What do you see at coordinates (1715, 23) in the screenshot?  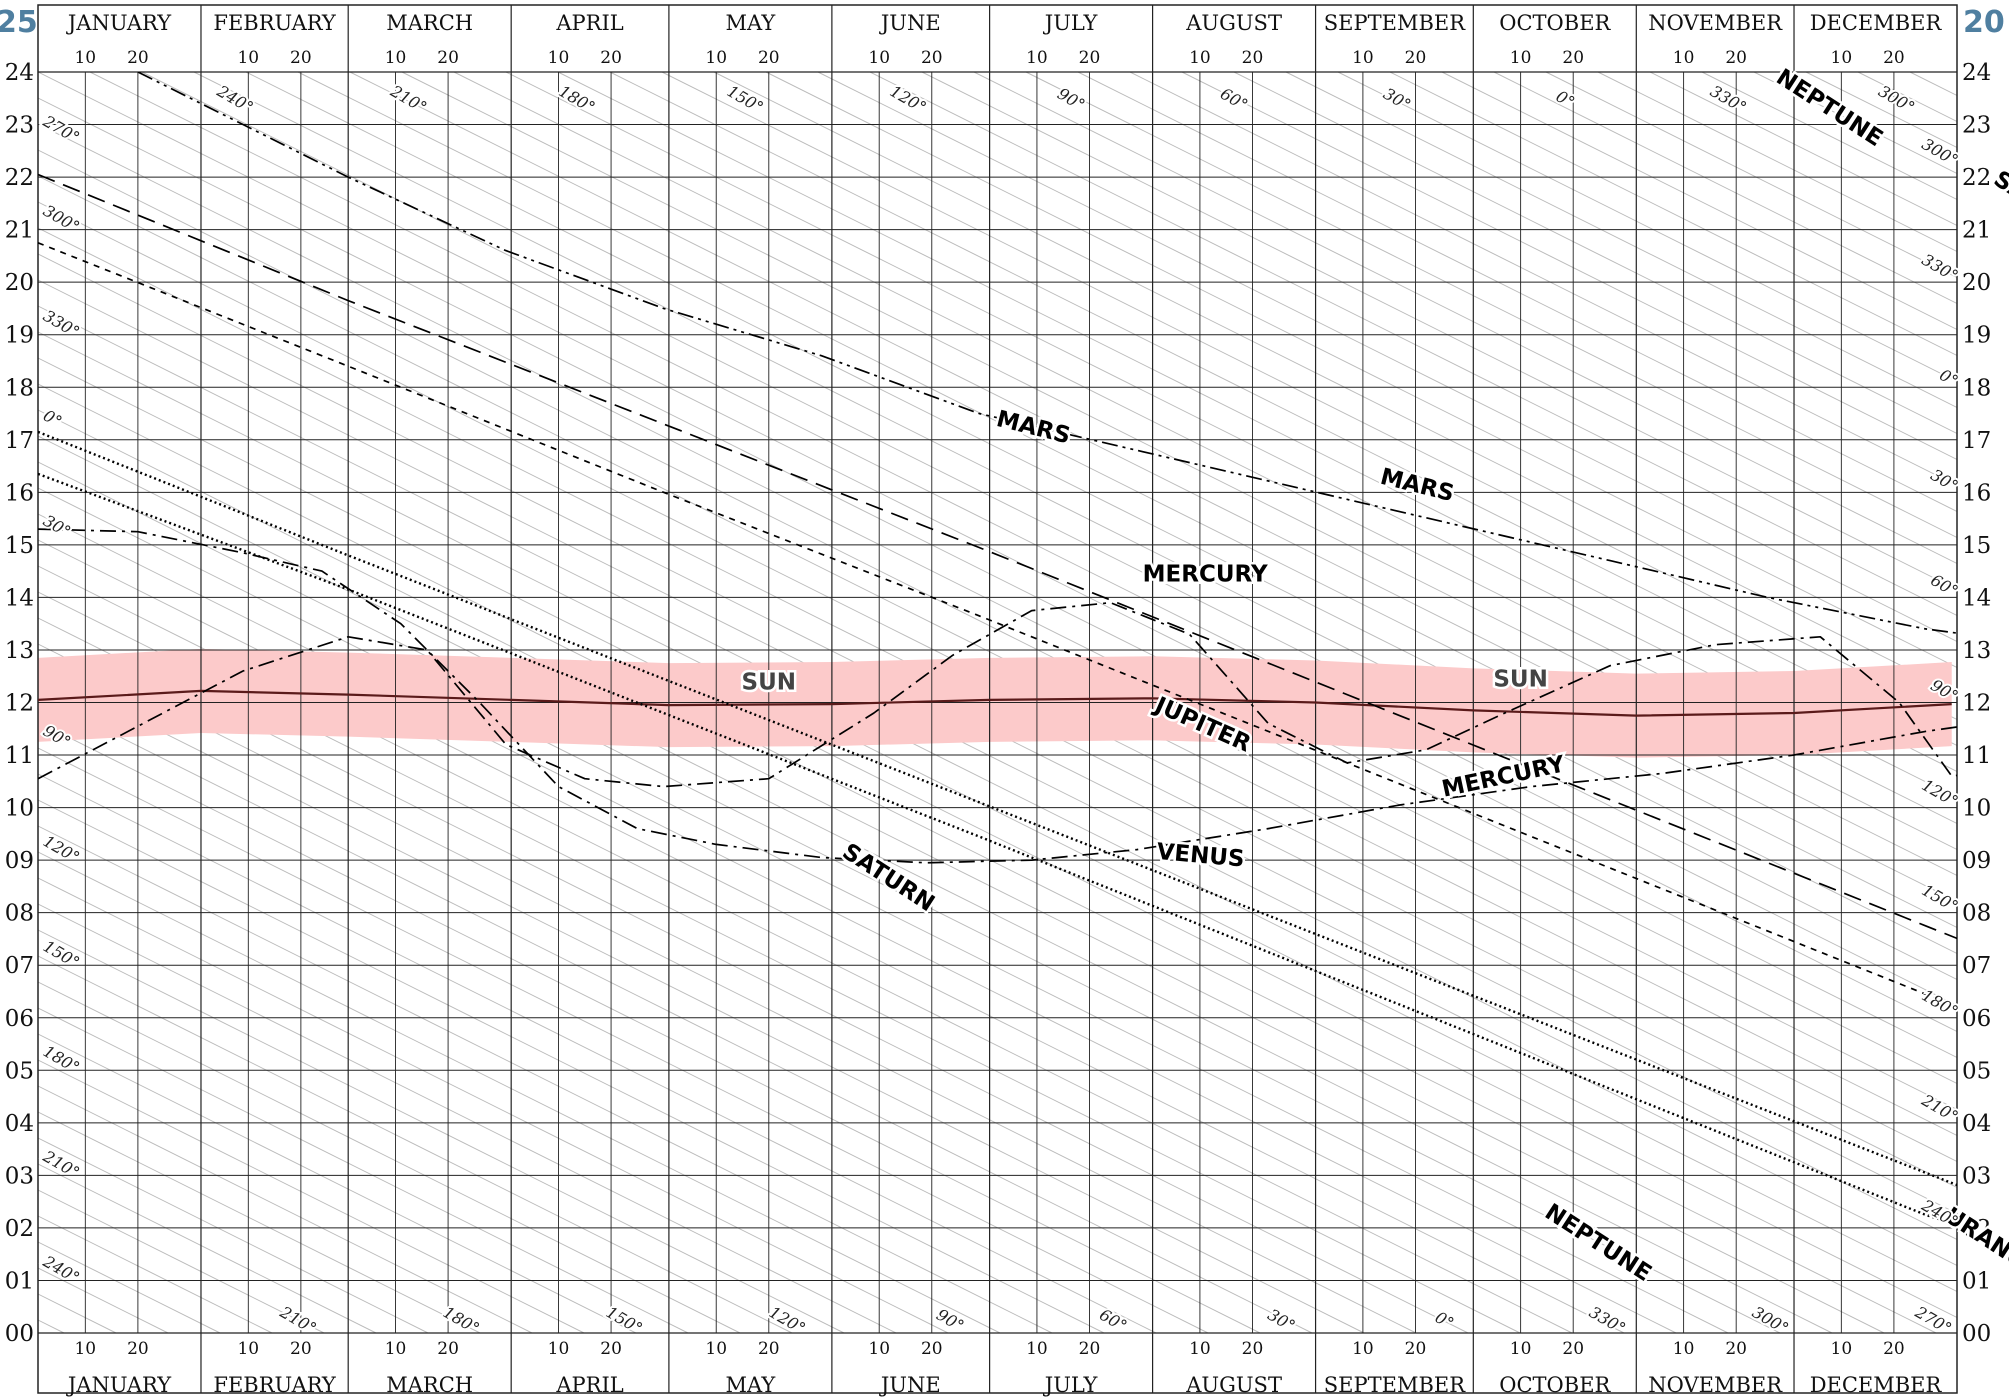 I see `month-label-top: NOVEMBER` at bounding box center [1715, 23].